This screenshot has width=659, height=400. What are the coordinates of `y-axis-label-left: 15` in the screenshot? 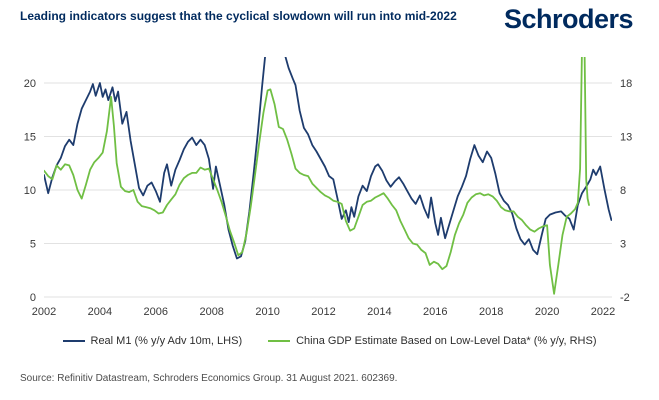 It's located at (30, 138).